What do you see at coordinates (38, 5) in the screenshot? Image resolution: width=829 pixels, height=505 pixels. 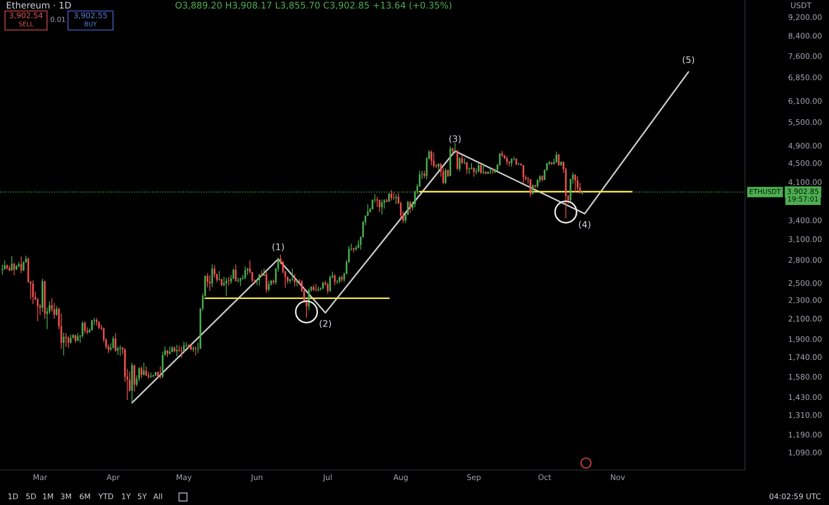 I see `chart-title: Ethereum · 1D` at bounding box center [38, 5].